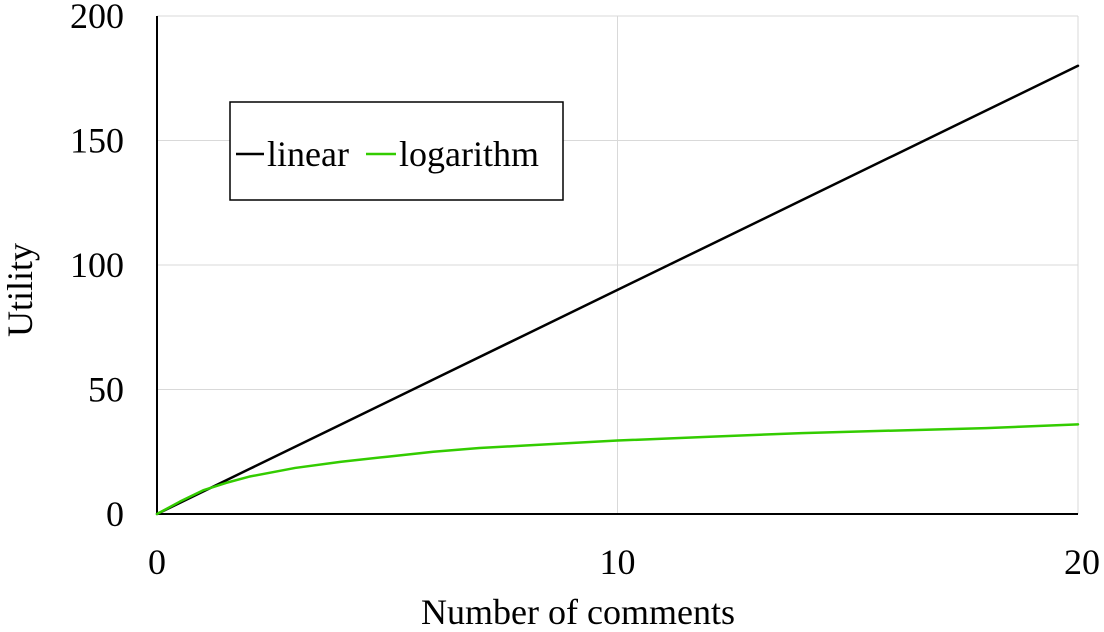  What do you see at coordinates (1082, 562) in the screenshot?
I see `x-tick-label: 20` at bounding box center [1082, 562].